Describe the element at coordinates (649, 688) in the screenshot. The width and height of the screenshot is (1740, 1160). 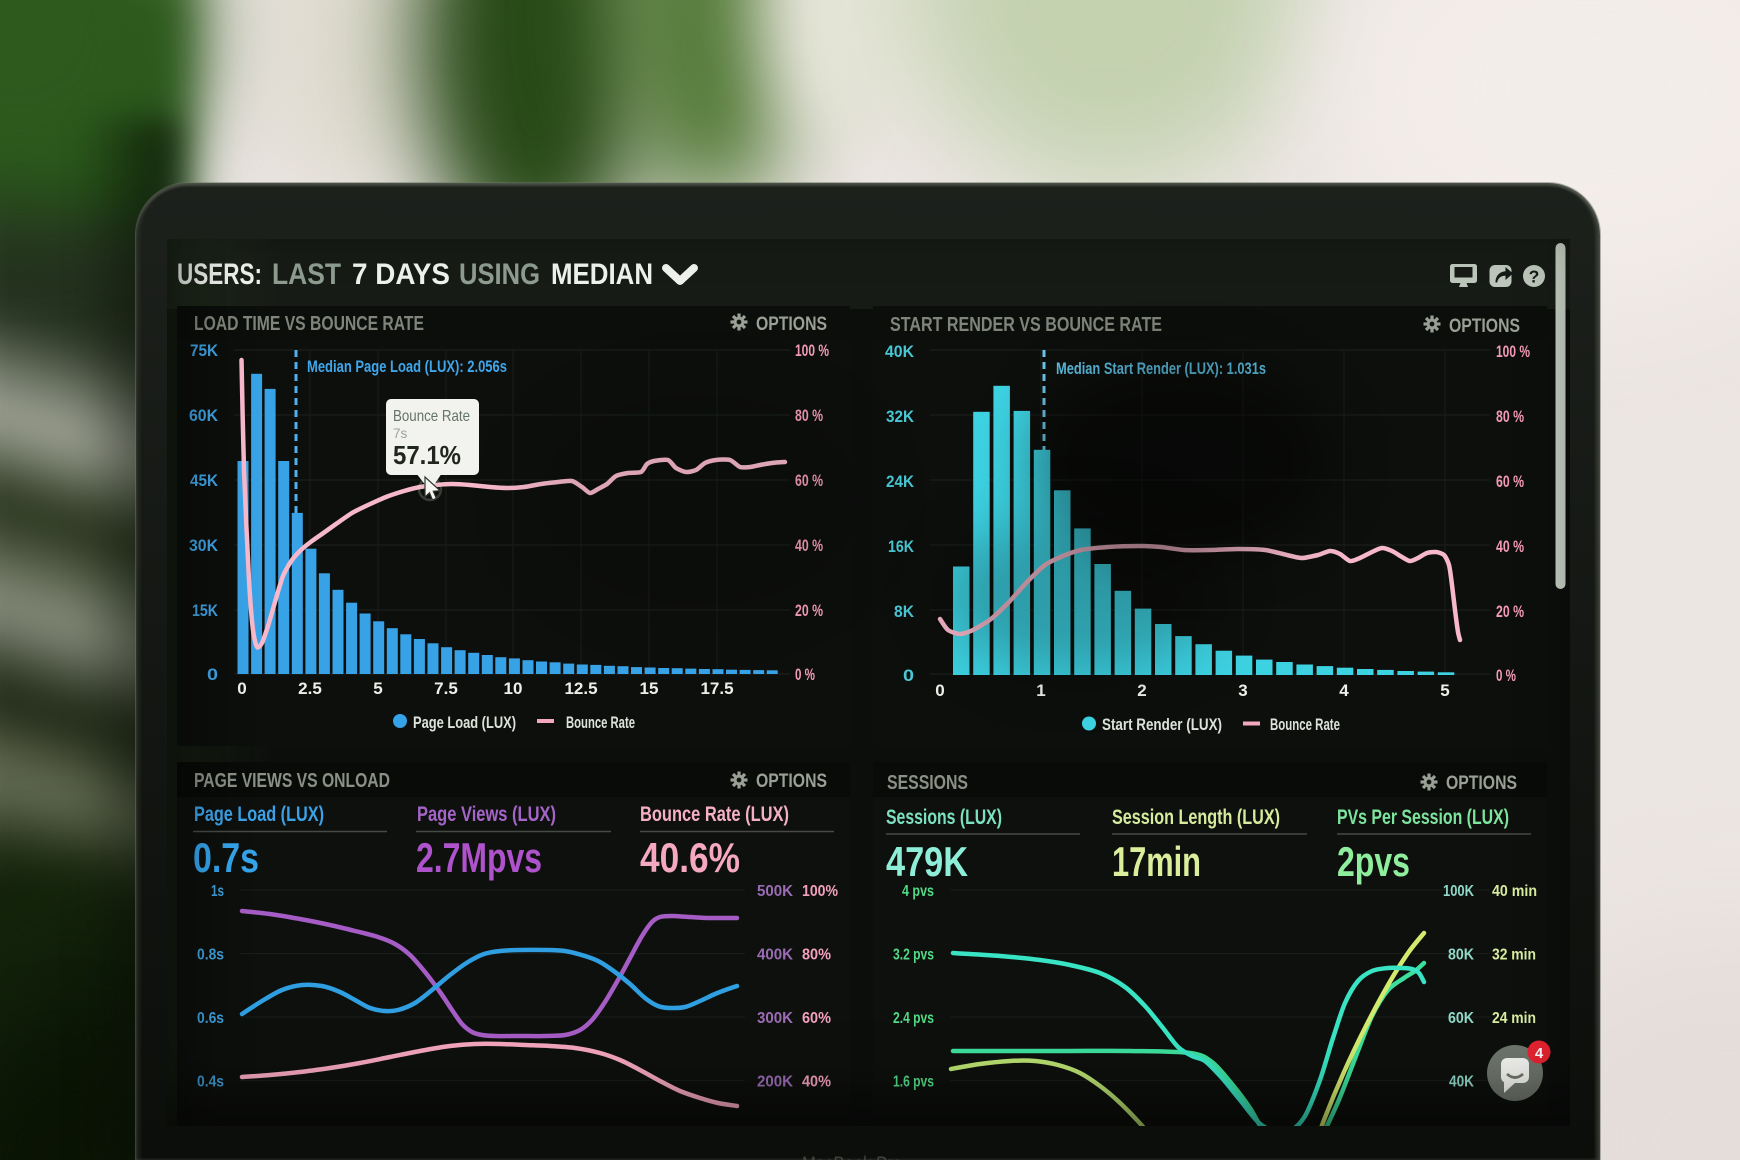
I see `svg-text: 15` at that location.